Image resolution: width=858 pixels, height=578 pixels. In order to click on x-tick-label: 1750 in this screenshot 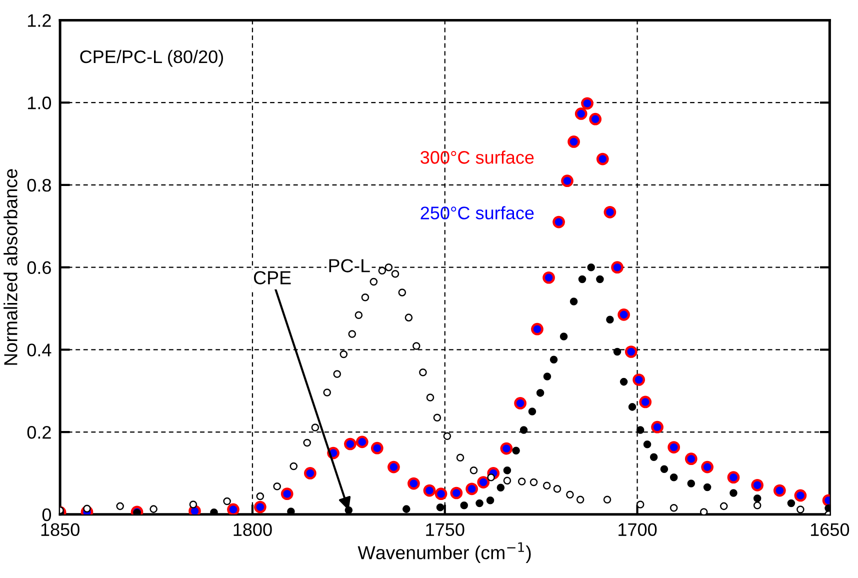, I will do `click(445, 529)`.